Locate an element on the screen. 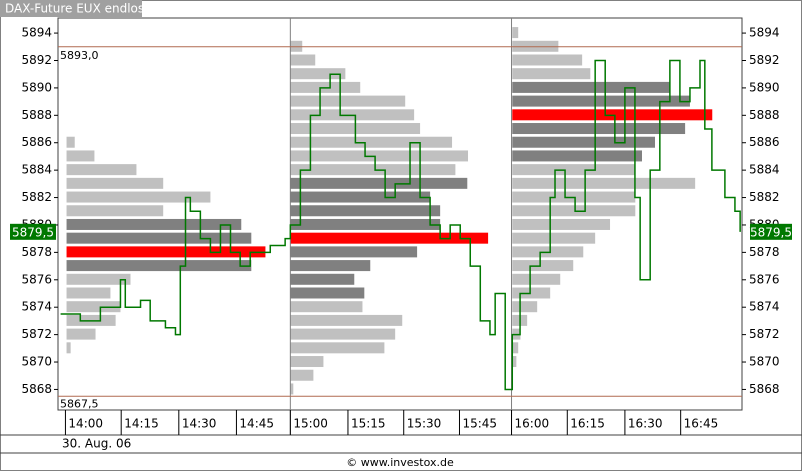 This screenshot has width=802, height=471. x-tick-label: 15:15 is located at coordinates (368, 424).